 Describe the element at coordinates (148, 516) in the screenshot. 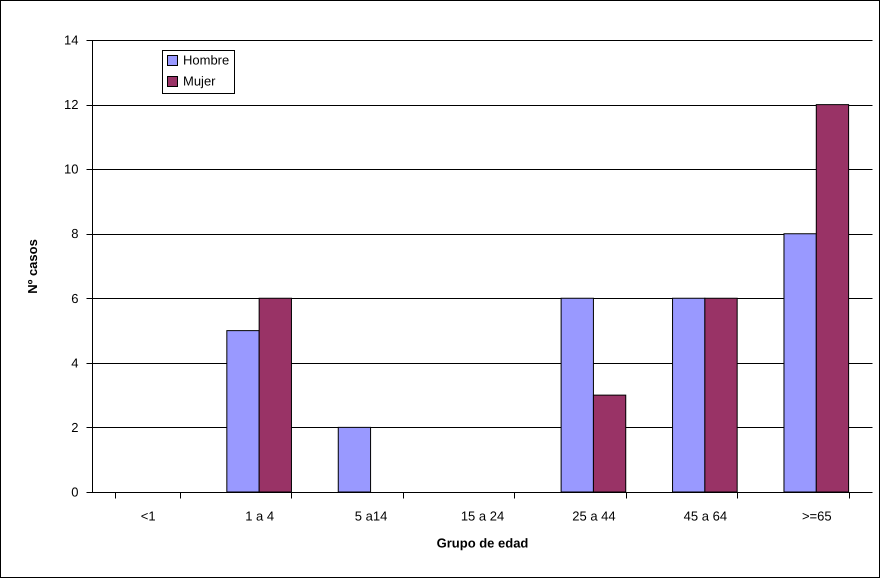

I see `x-tick-label: <1` at that location.